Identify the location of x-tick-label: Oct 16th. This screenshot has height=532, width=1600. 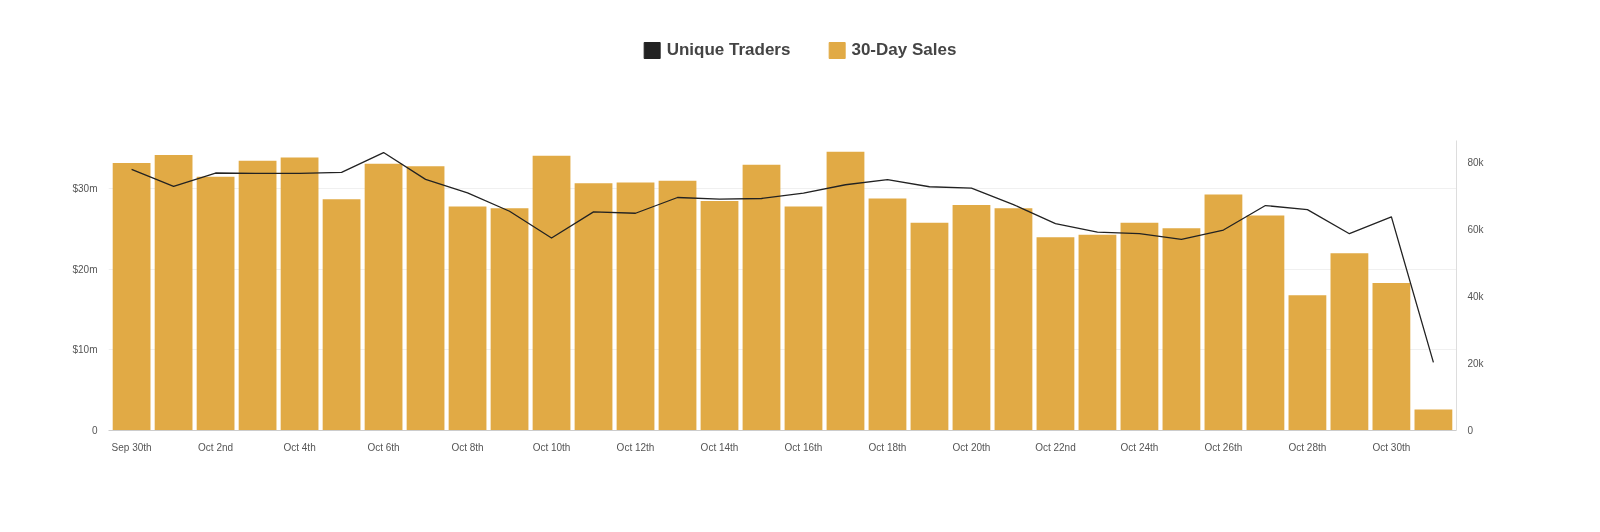
(803, 447).